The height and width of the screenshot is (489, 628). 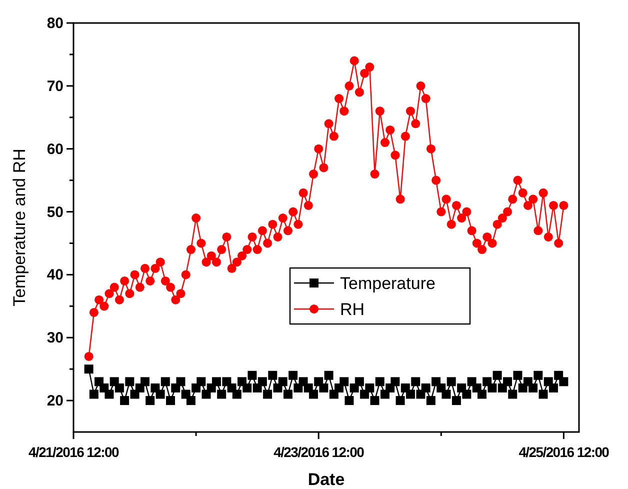 I want to click on x-axis-title: Date, so click(x=326, y=479).